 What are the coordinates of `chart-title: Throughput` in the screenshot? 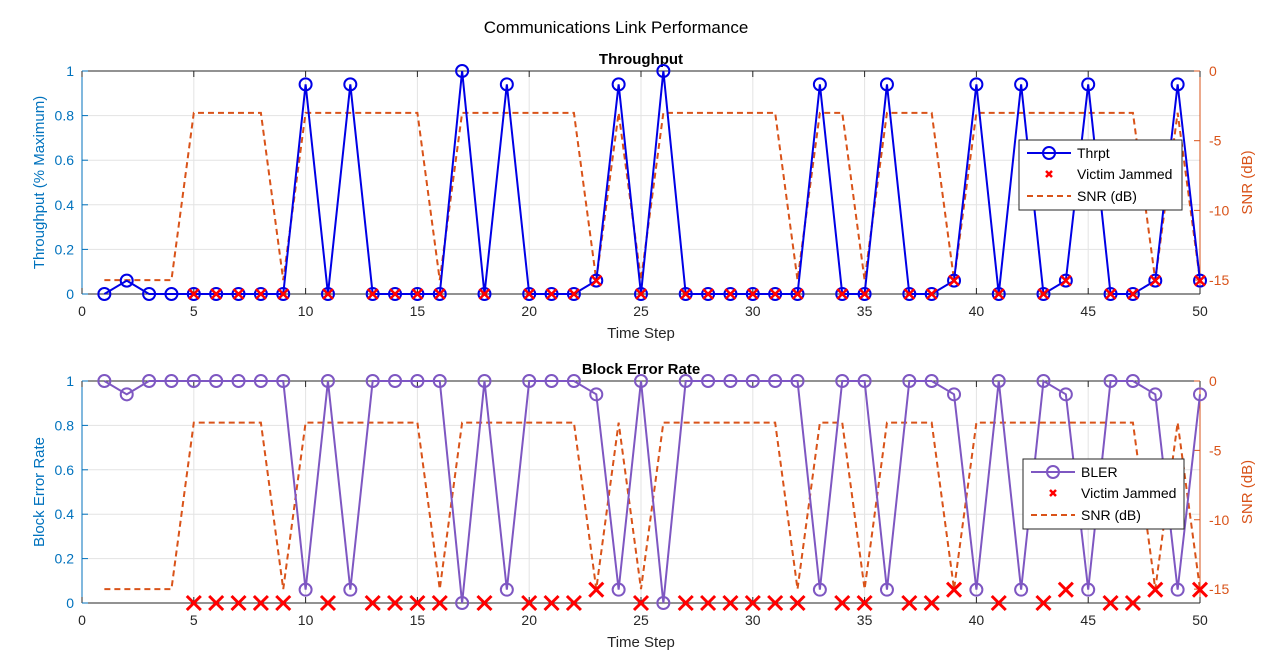 It's located at (641, 59).